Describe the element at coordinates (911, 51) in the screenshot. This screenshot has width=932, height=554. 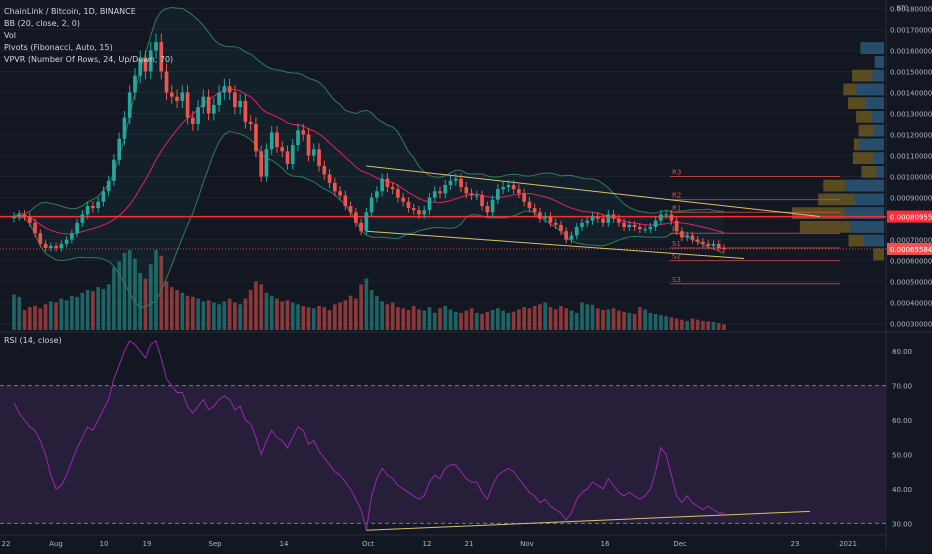
I see `price-tick-label: 0.00160000` at that location.